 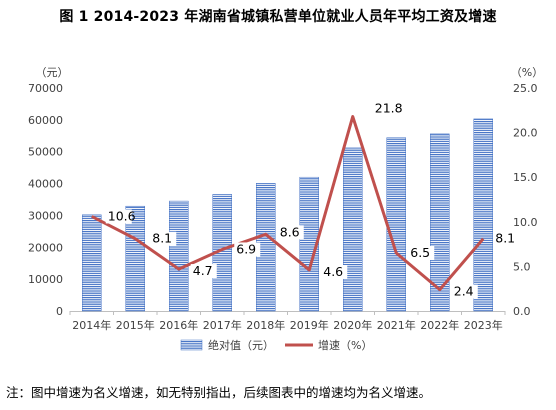 I want to click on legend-label-bars: 绝对值（元）, so click(x=241, y=345).